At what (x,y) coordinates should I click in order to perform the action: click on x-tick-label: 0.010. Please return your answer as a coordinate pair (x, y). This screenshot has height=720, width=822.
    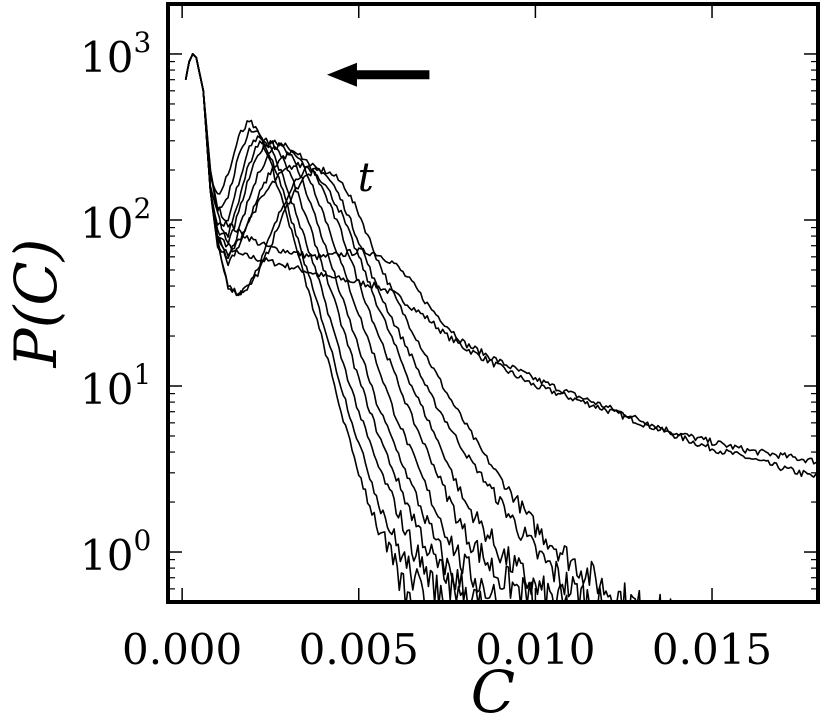
    Looking at the image, I should click on (535, 649).